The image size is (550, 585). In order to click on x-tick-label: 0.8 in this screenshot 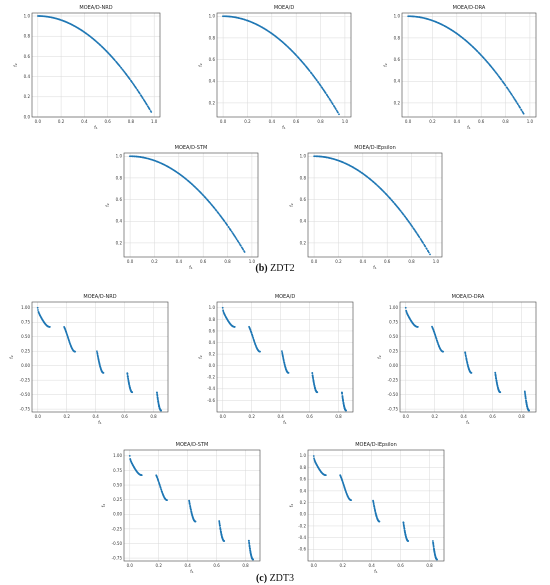, I will do `click(227, 261)`.